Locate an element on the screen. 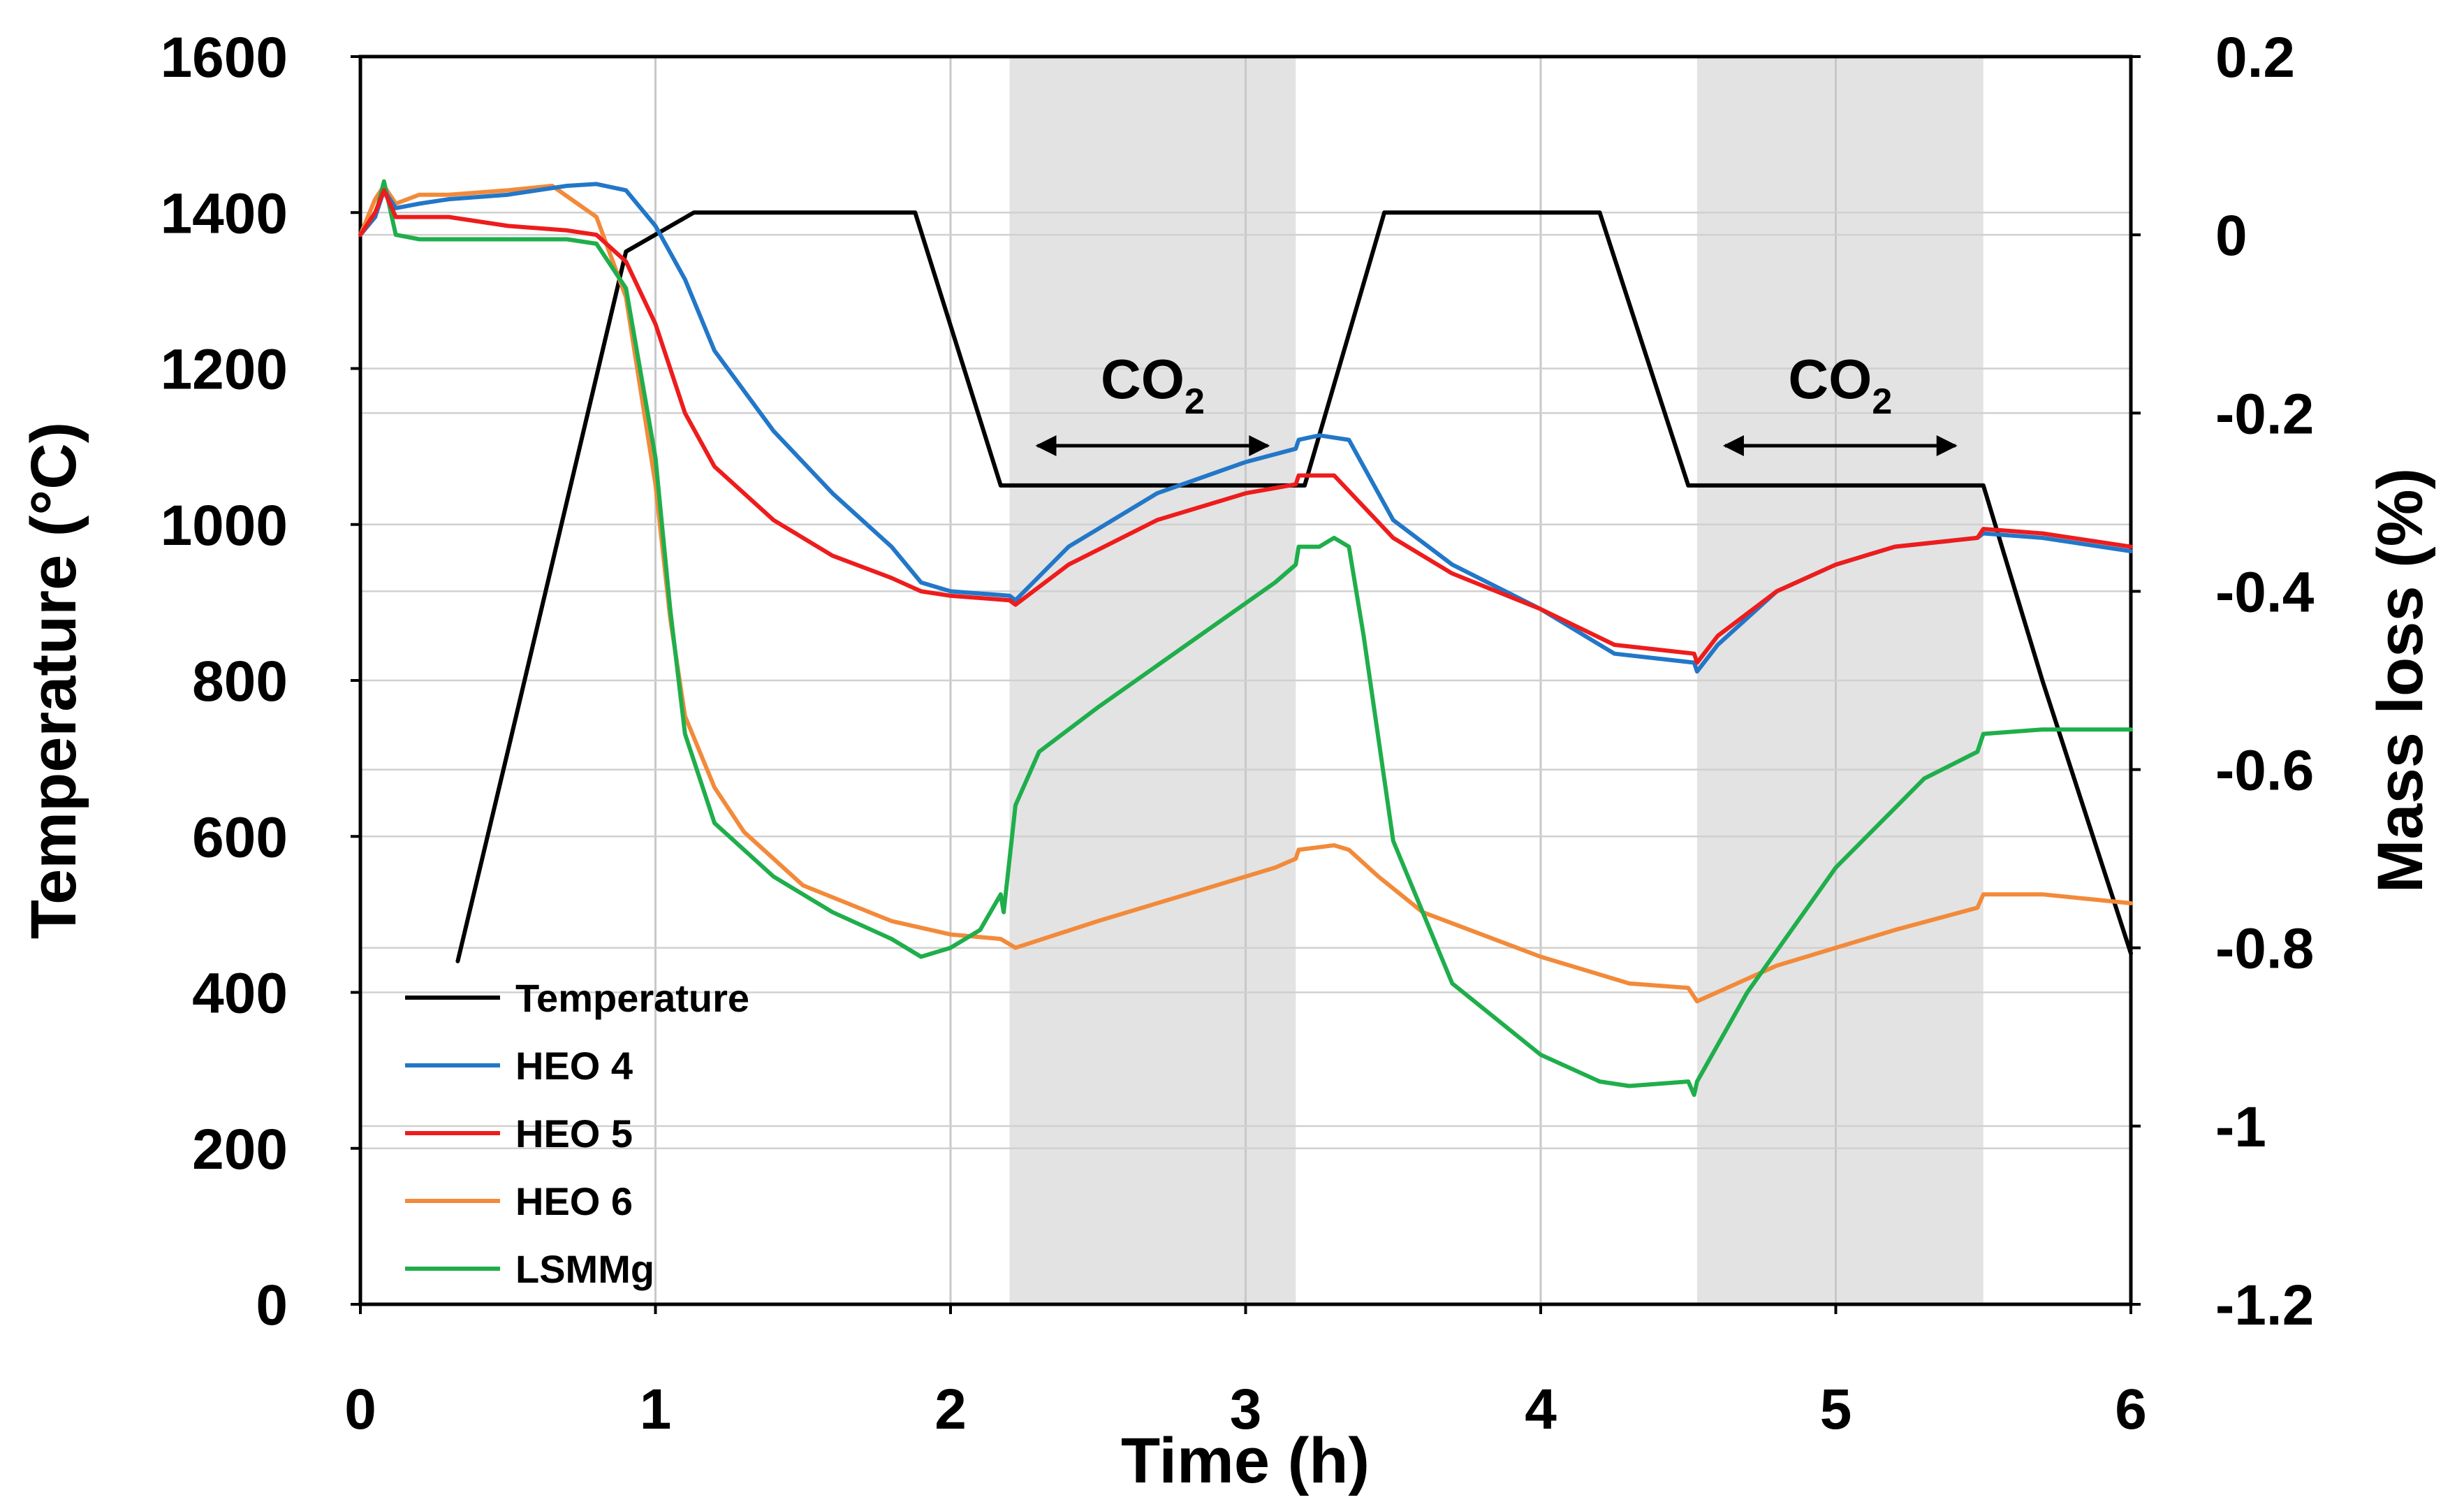 This screenshot has width=2464, height=1509. y-right-tick-label: -1 is located at coordinates (2240, 1127).